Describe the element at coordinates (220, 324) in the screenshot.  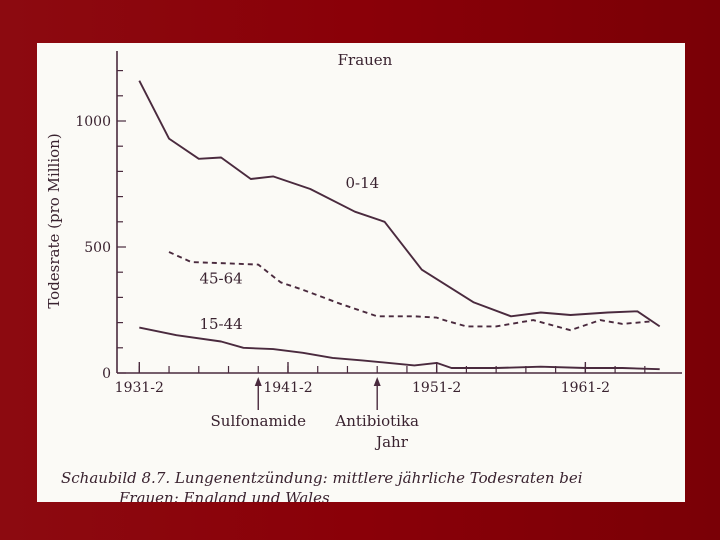
I see `series-label: 15-44` at that location.